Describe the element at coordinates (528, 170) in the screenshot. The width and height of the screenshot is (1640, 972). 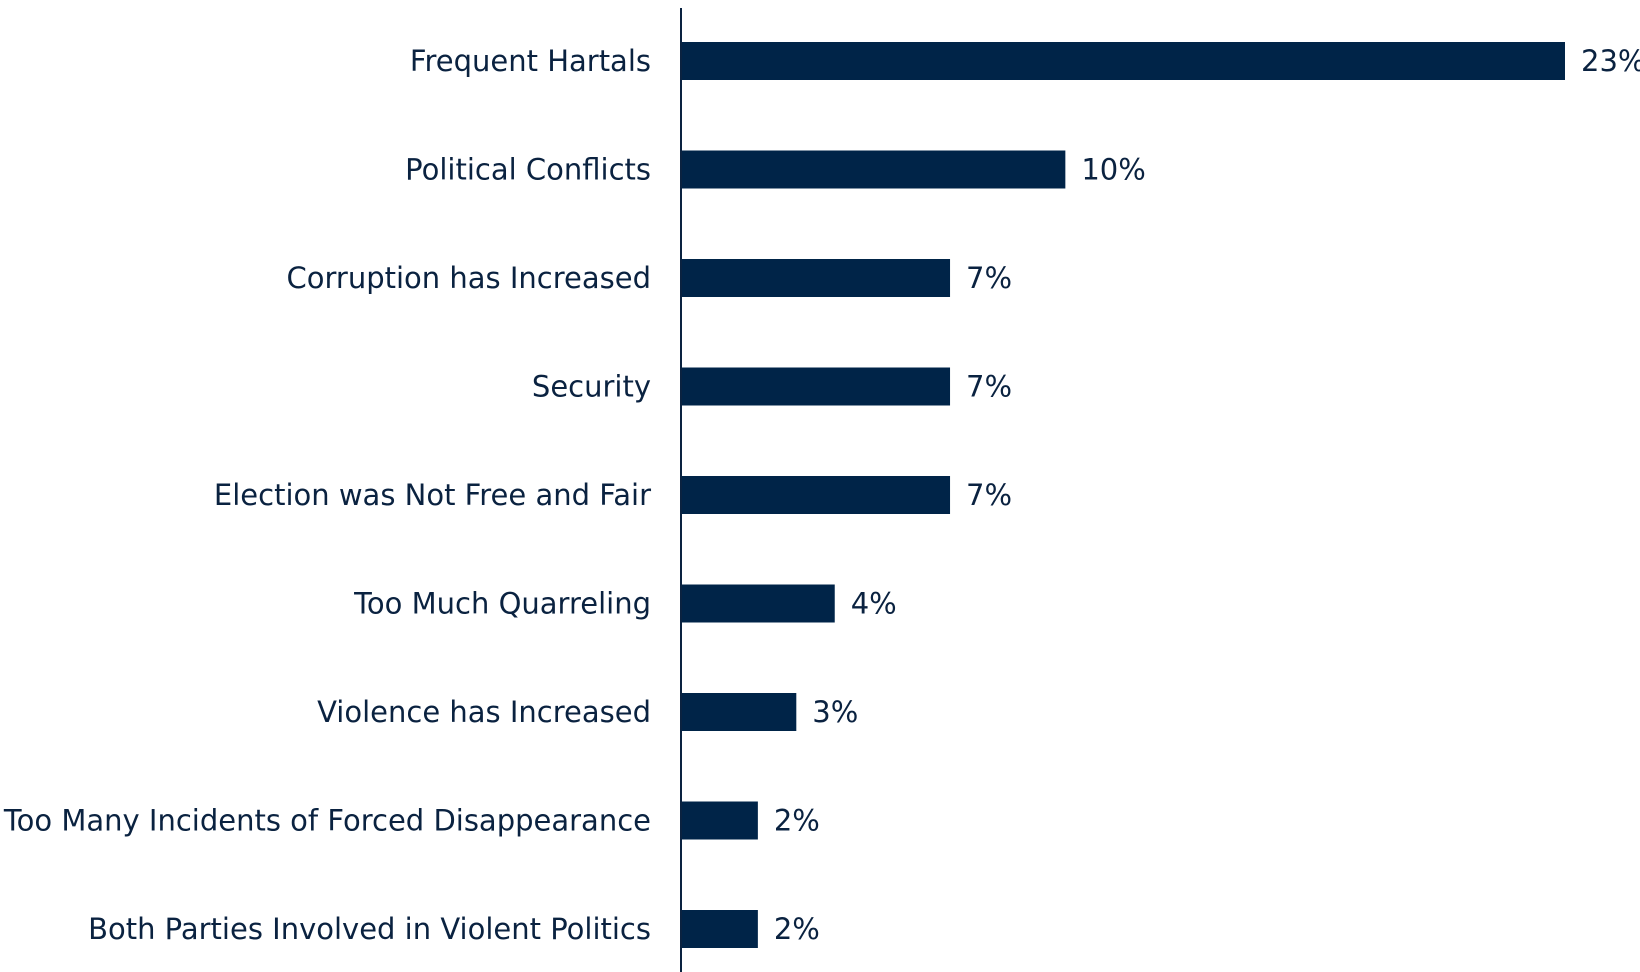
I see `category-label-1: Political Conflicts` at that location.